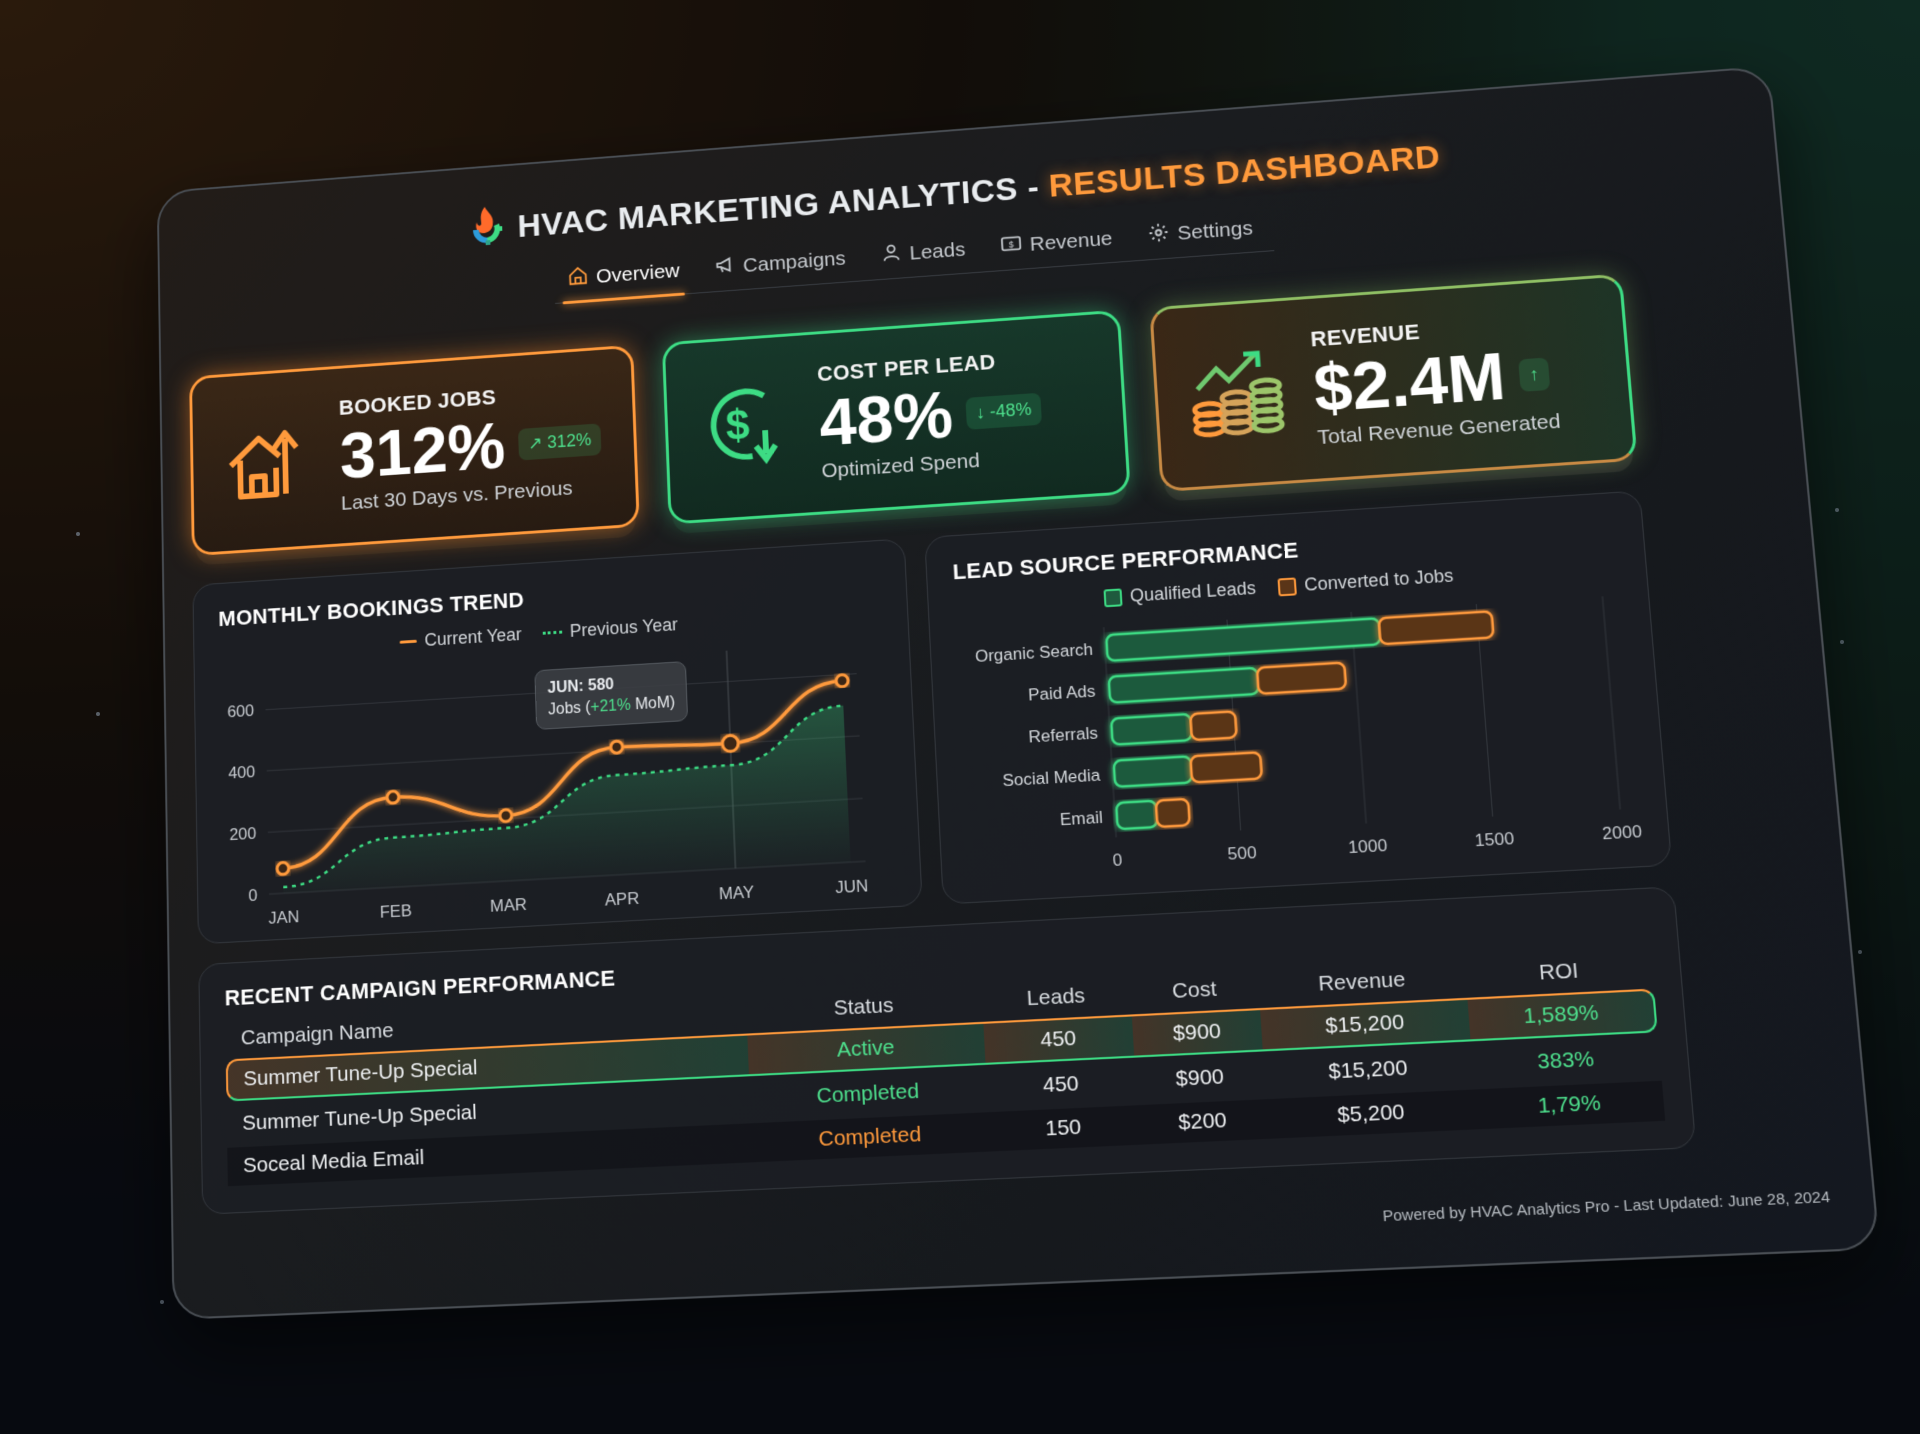 The height and width of the screenshot is (1434, 1920). I want to click on trend-badge: ↑, so click(1534, 374).